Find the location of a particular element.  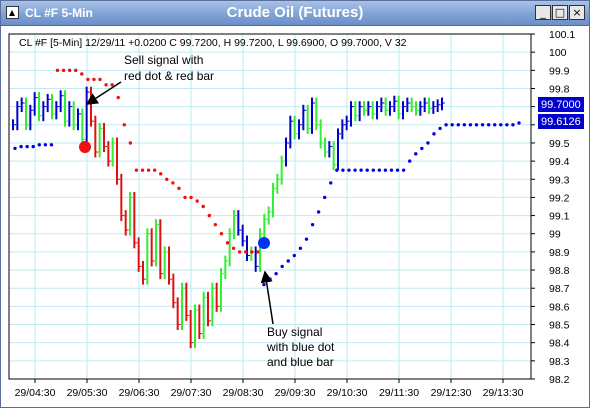

symbol-label: CL #F 5-Min is located at coordinates (59, 13).